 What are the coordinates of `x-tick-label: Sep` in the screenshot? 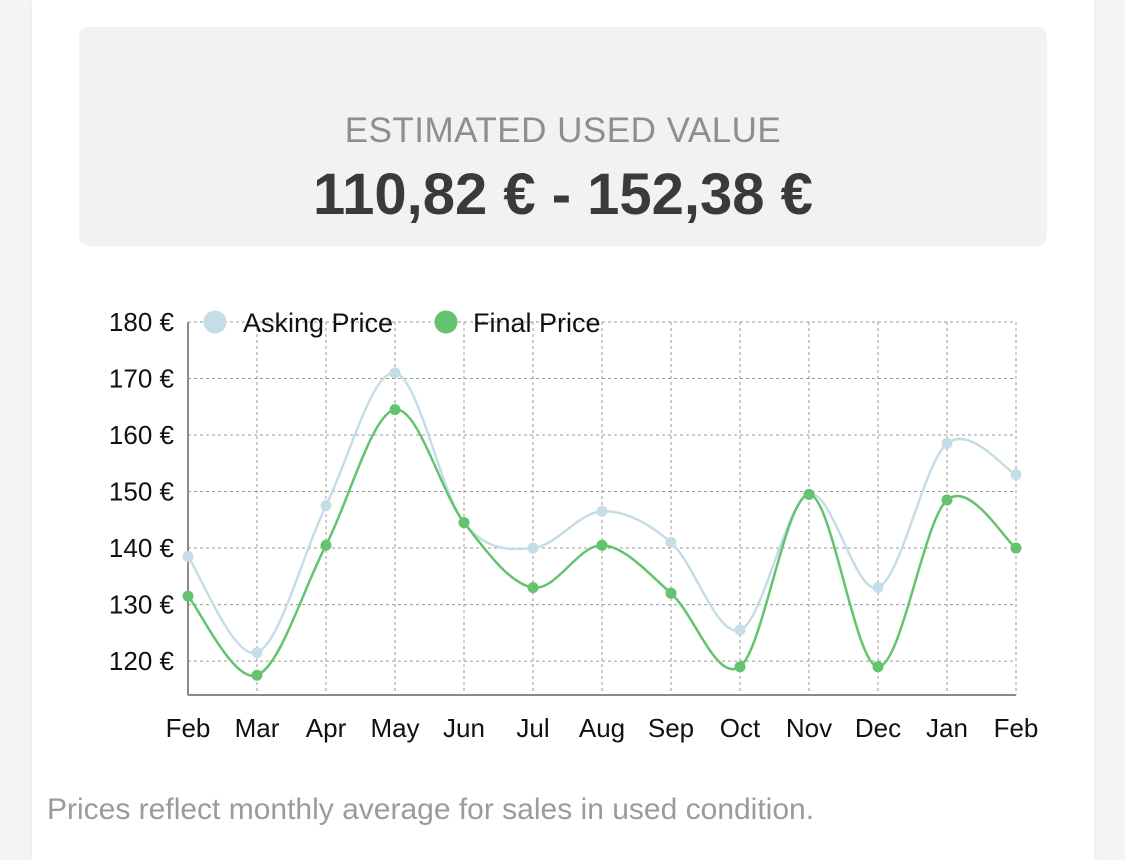 It's located at (671, 728).